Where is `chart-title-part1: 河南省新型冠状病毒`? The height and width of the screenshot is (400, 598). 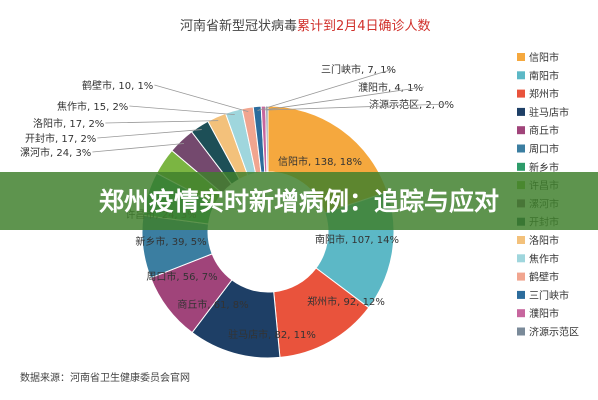 chart-title-part1: 河南省新型冠状病毒 is located at coordinates (238, 26).